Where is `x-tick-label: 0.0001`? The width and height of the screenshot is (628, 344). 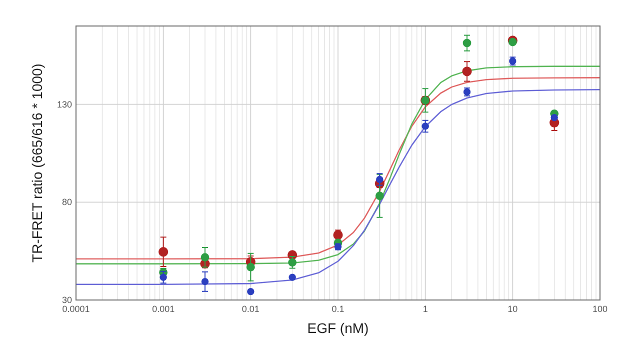 x-tick-label: 0.0001 is located at coordinates (76, 309).